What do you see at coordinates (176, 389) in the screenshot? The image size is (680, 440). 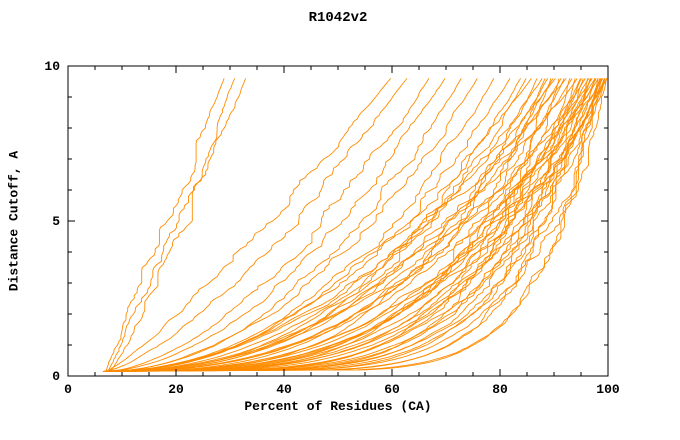 I see `x-tick-label: 20` at bounding box center [176, 389].